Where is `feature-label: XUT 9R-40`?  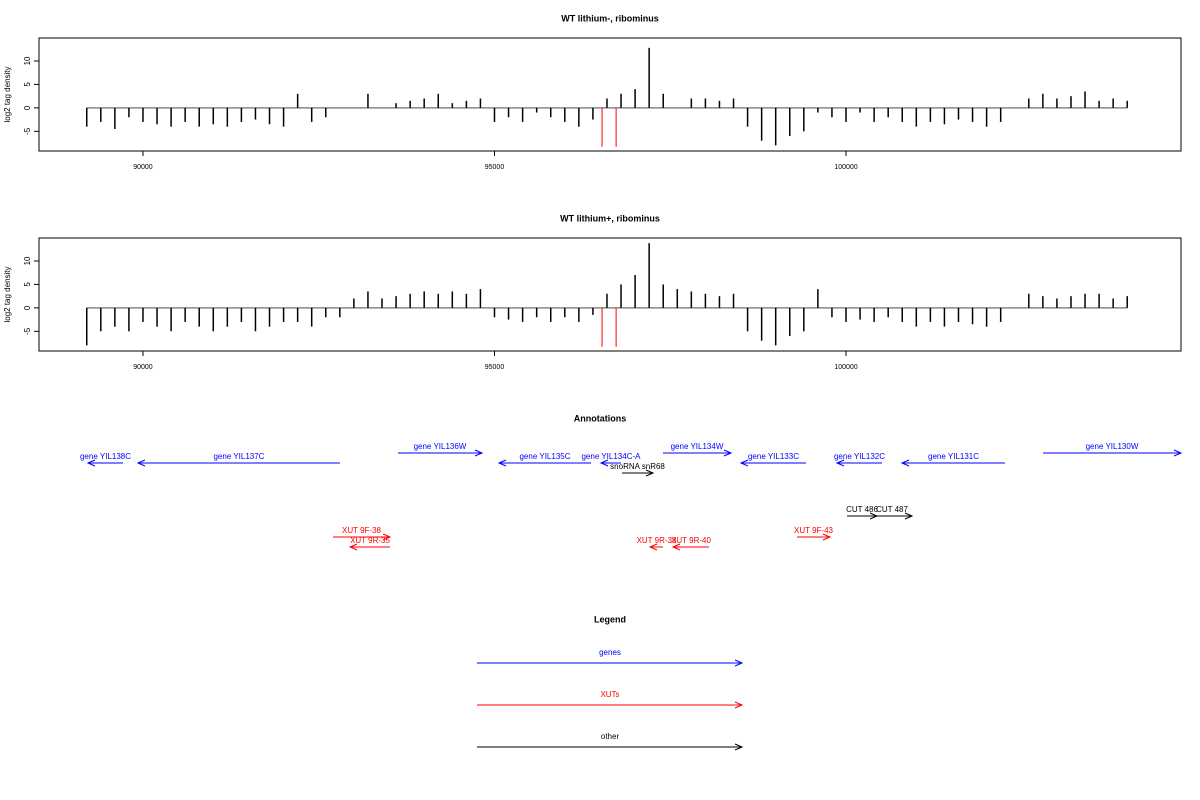 feature-label: XUT 9R-40 is located at coordinates (691, 540).